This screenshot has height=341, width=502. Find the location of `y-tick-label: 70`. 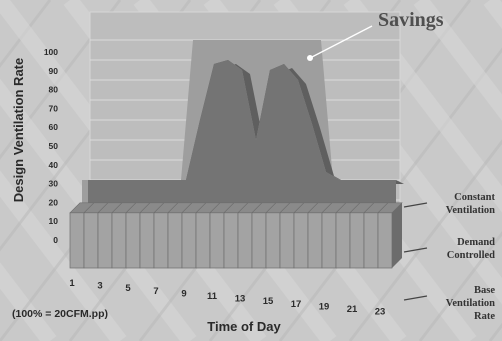

y-tick-label: 70 is located at coordinates (54, 108).